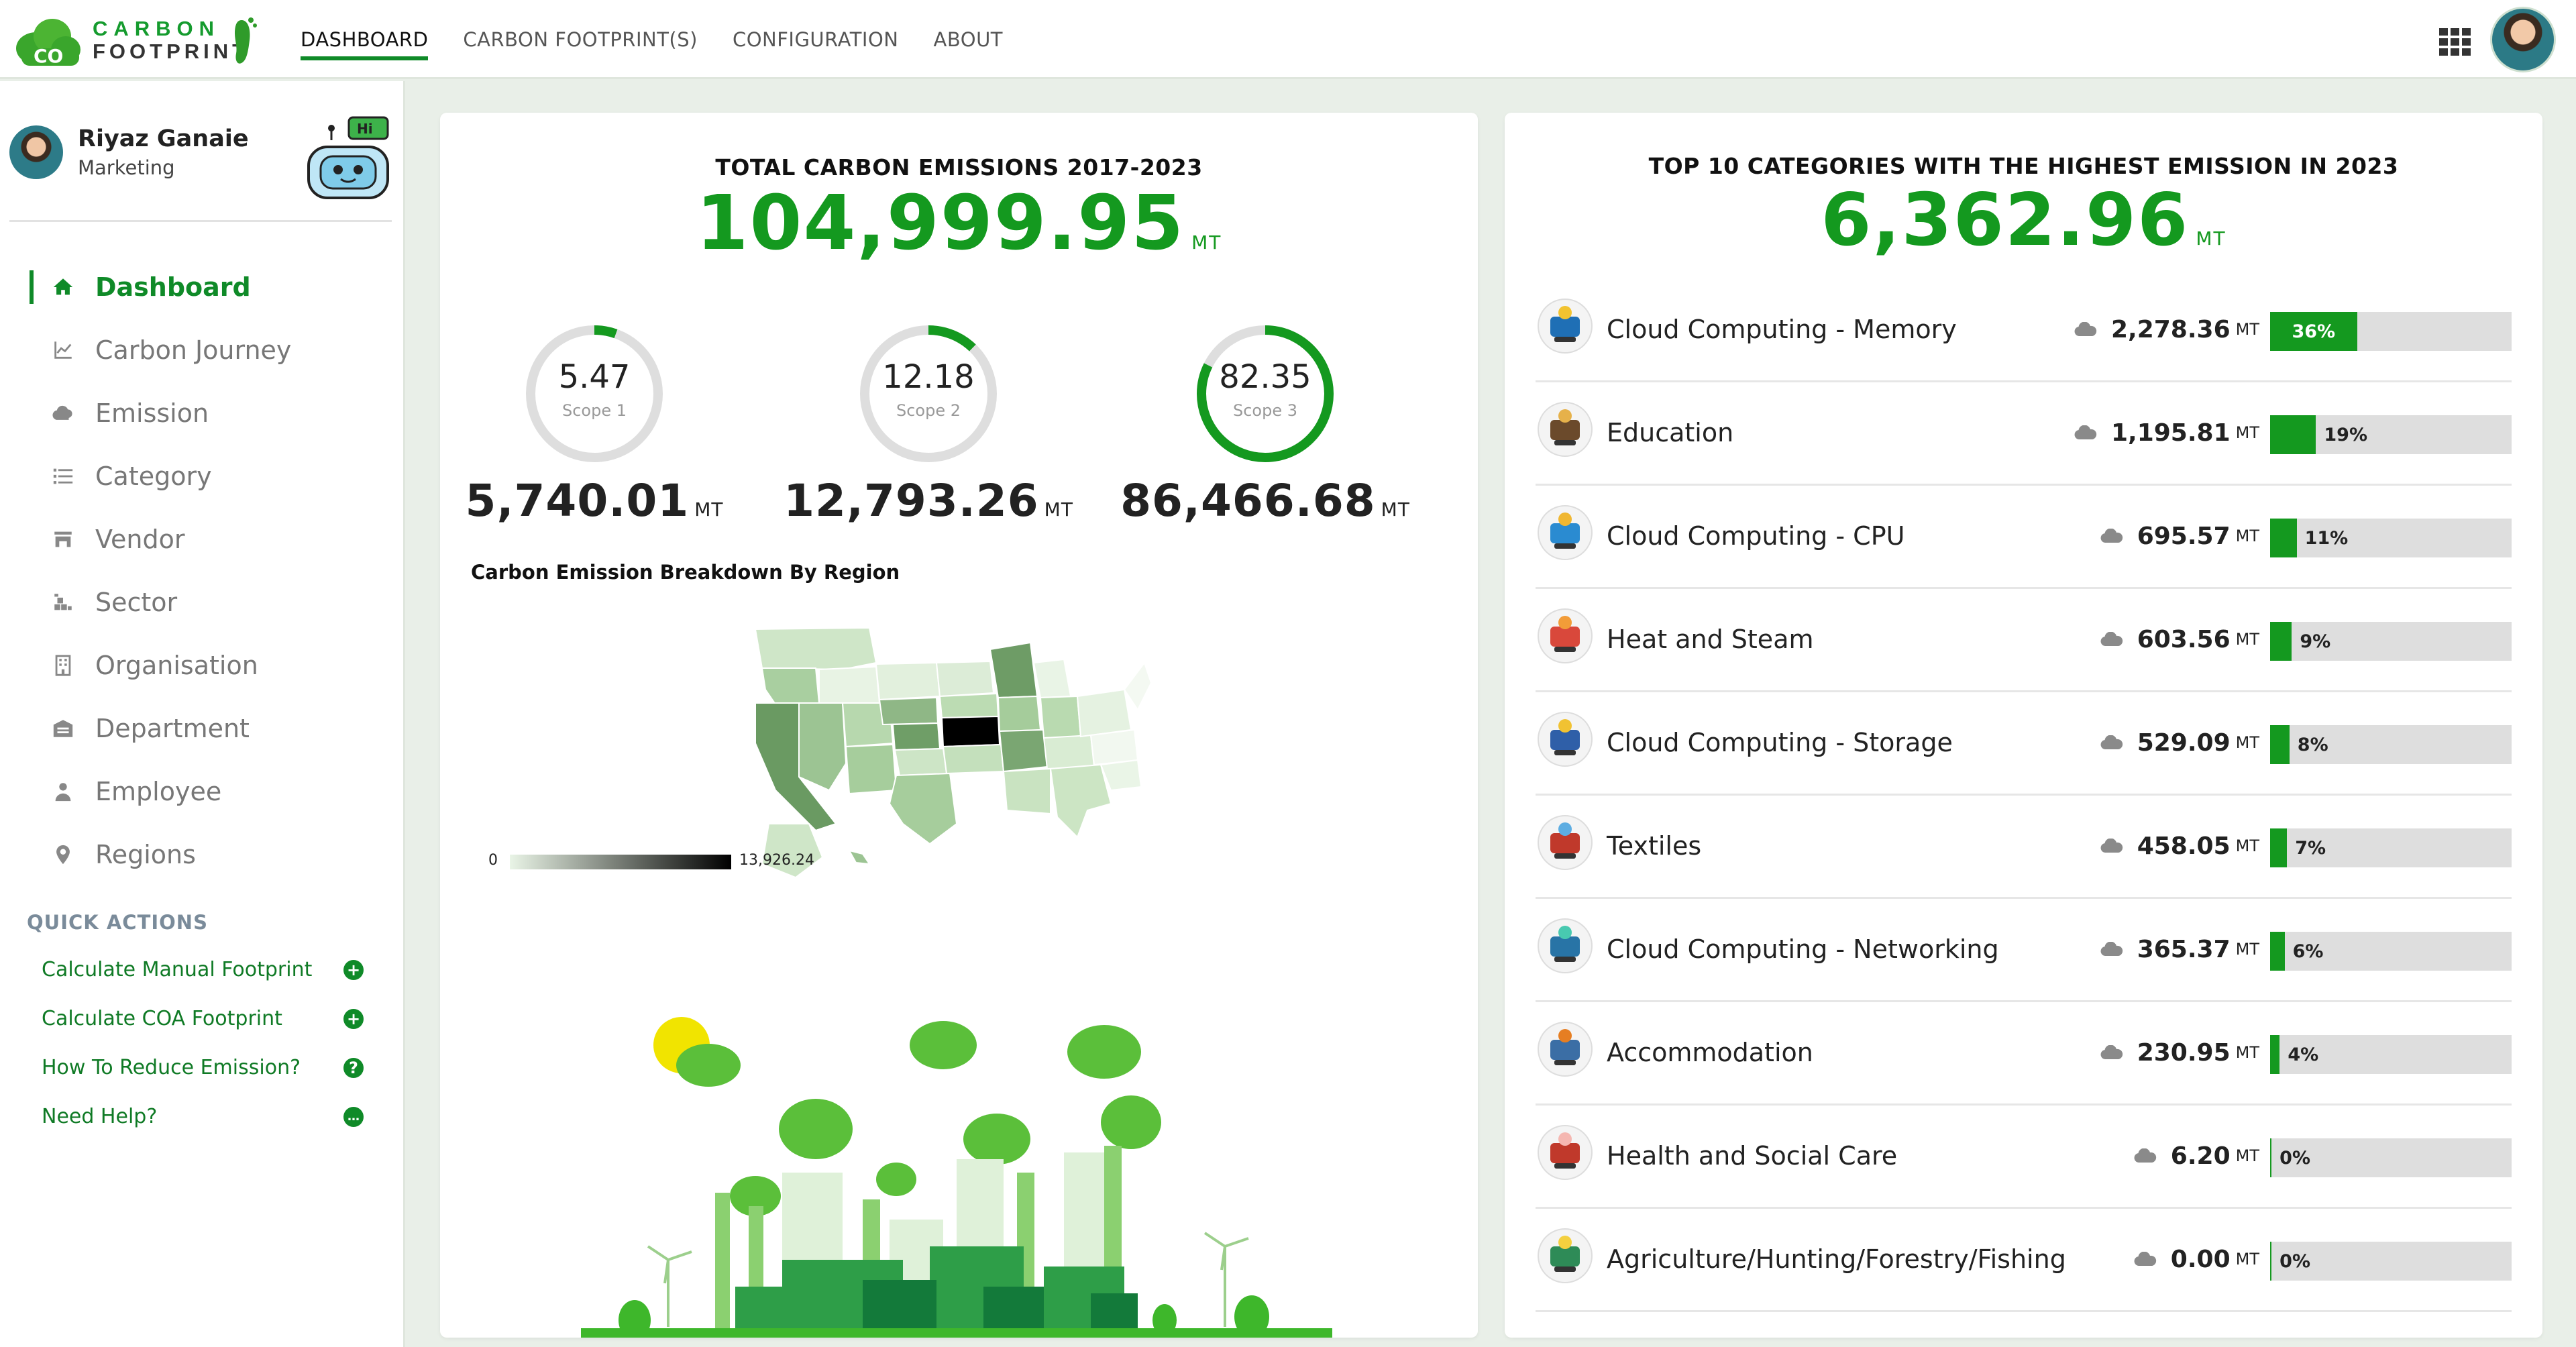  What do you see at coordinates (968, 39) in the screenshot?
I see `nav-about: ABOUT` at bounding box center [968, 39].